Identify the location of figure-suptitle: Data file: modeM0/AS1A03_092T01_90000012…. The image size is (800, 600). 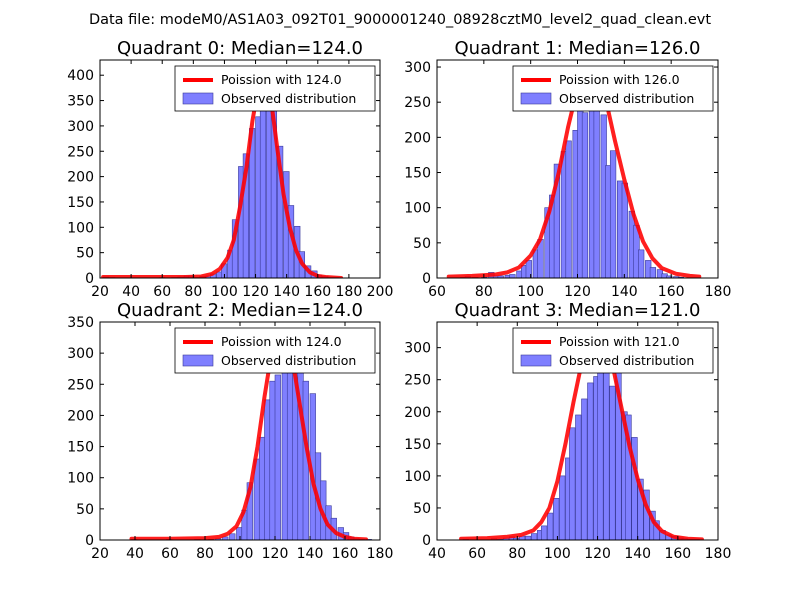
(400, 20).